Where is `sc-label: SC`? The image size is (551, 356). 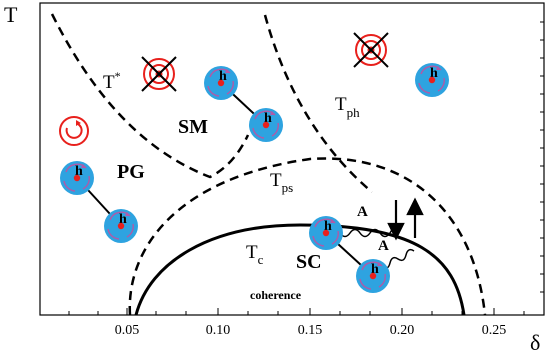
sc-label: SC is located at coordinates (309, 262).